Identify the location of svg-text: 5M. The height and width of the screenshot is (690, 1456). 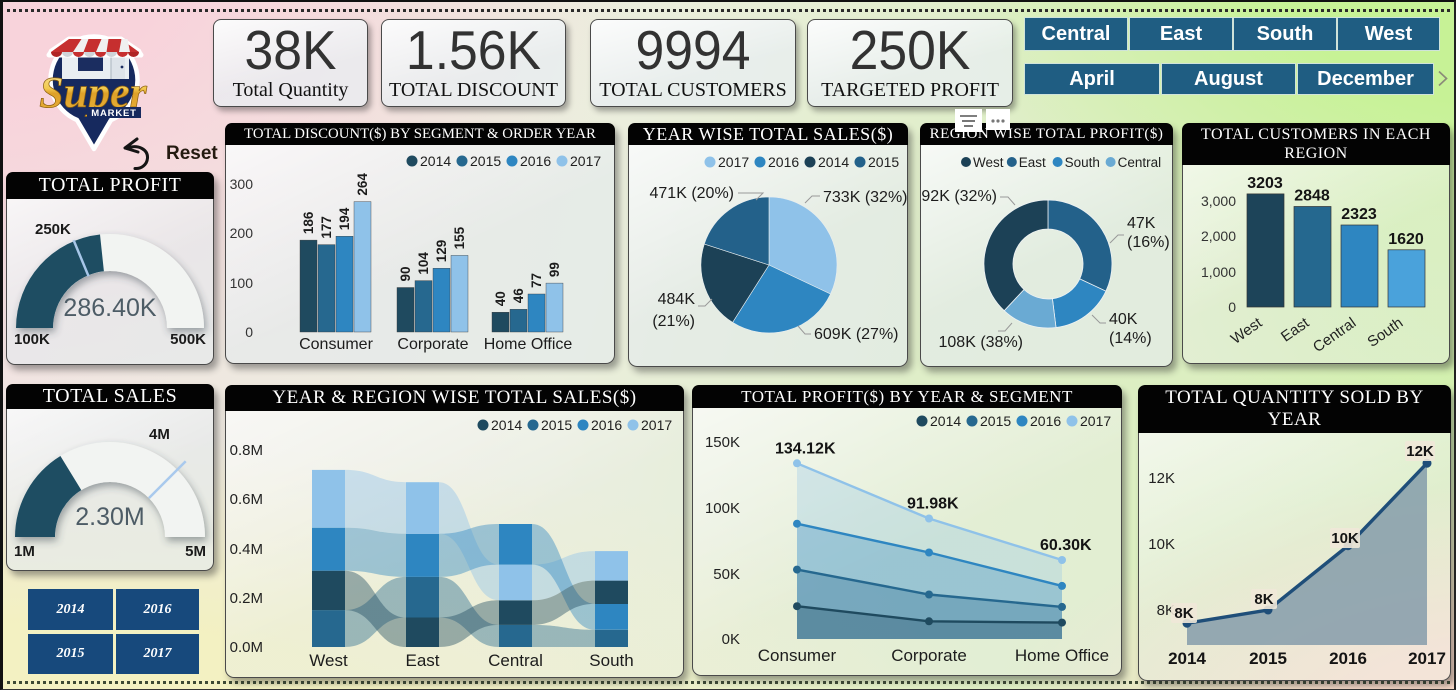
(195, 551).